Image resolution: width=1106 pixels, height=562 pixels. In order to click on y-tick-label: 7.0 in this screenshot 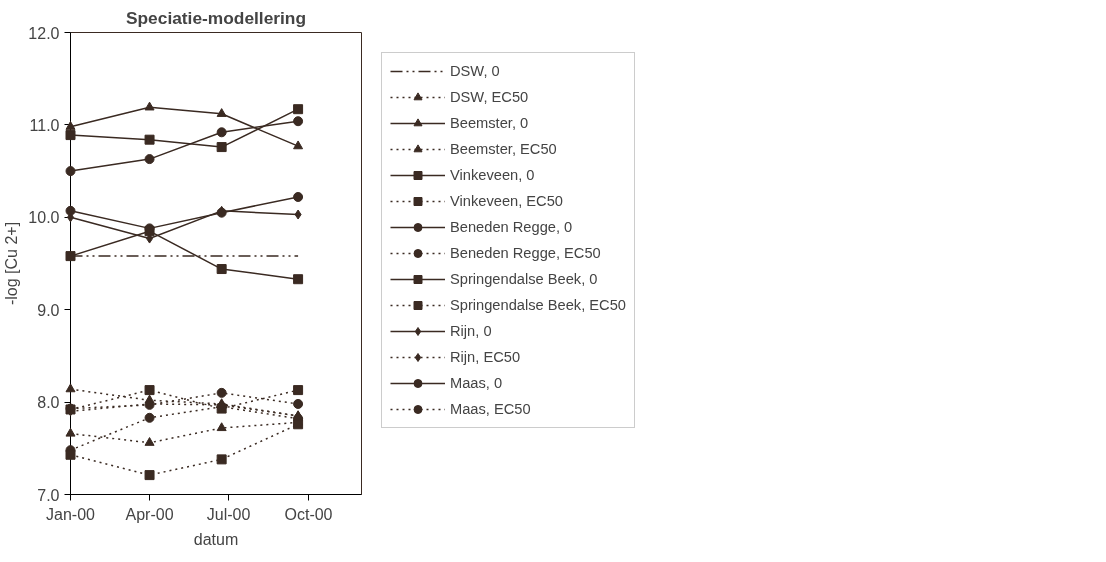, I will do `click(48, 495)`.